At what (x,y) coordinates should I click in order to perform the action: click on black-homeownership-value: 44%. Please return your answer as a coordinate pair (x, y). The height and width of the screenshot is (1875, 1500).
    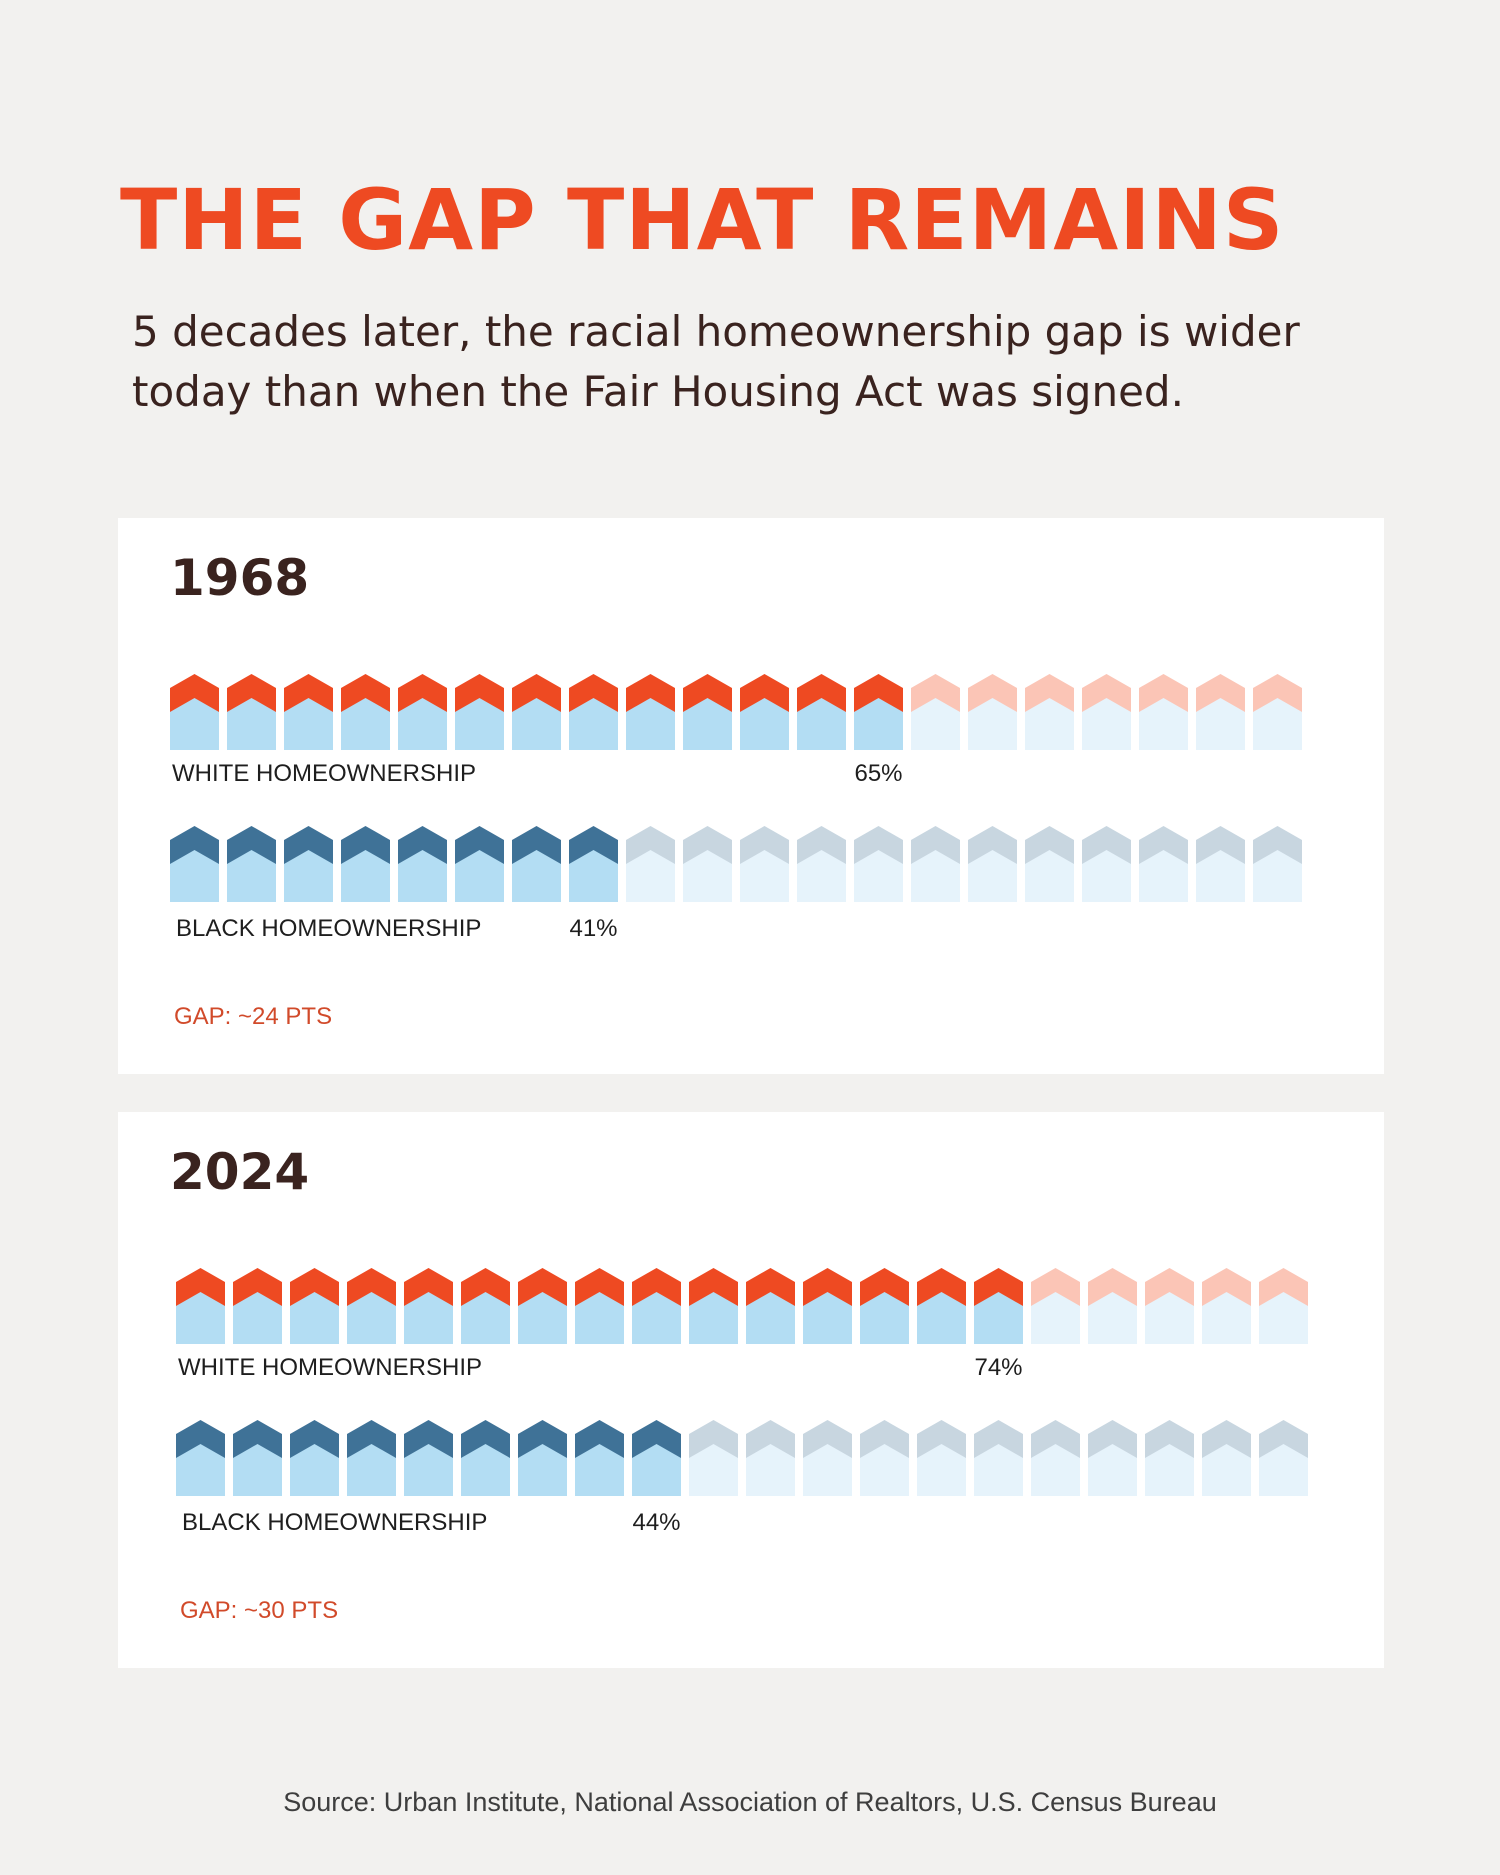
    Looking at the image, I should click on (656, 1522).